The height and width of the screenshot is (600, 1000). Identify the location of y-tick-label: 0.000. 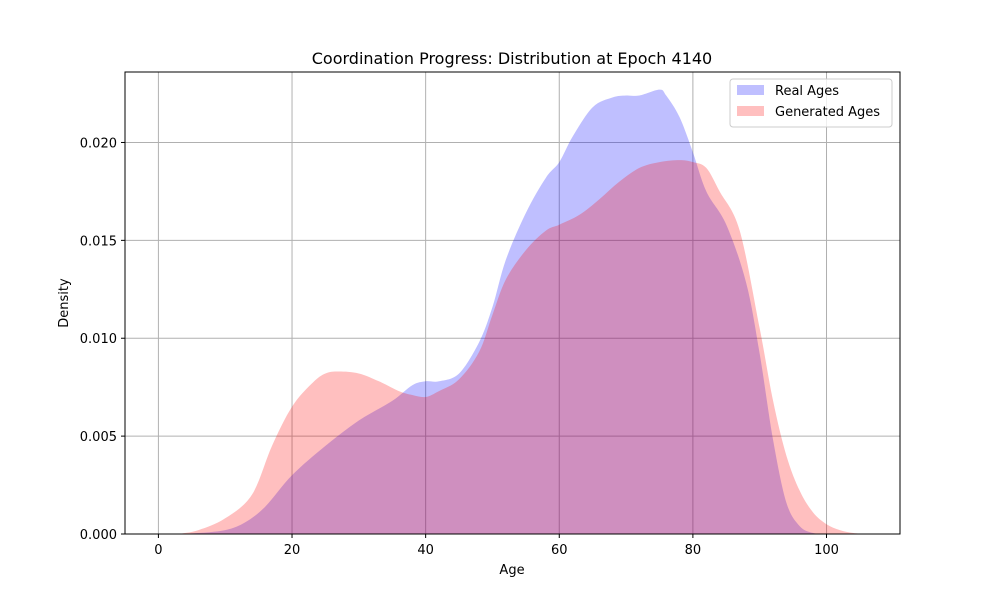
(98, 535).